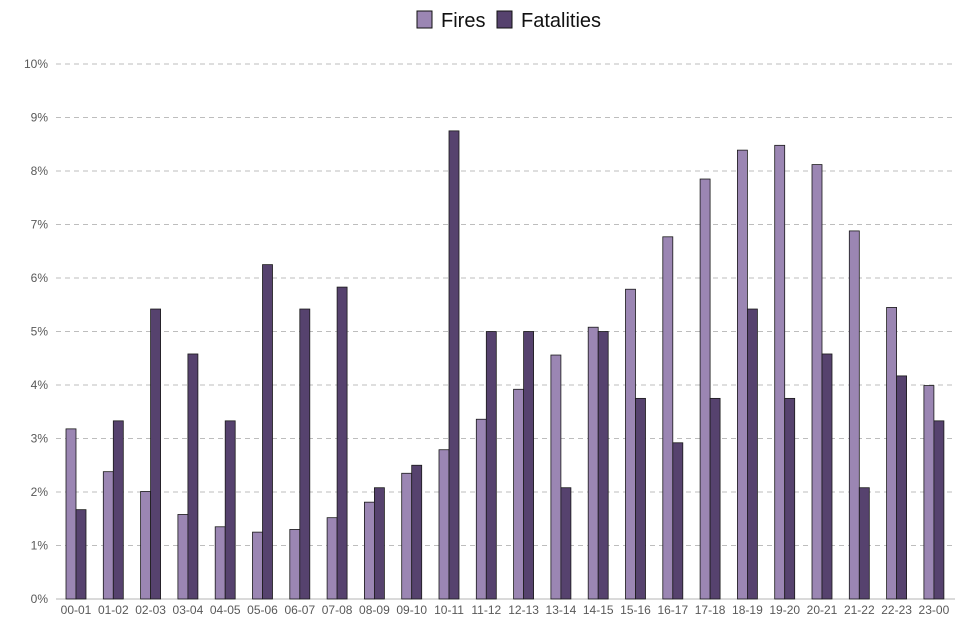  Describe the element at coordinates (262, 610) in the screenshot. I see `x-tick-label: 05-06` at that location.